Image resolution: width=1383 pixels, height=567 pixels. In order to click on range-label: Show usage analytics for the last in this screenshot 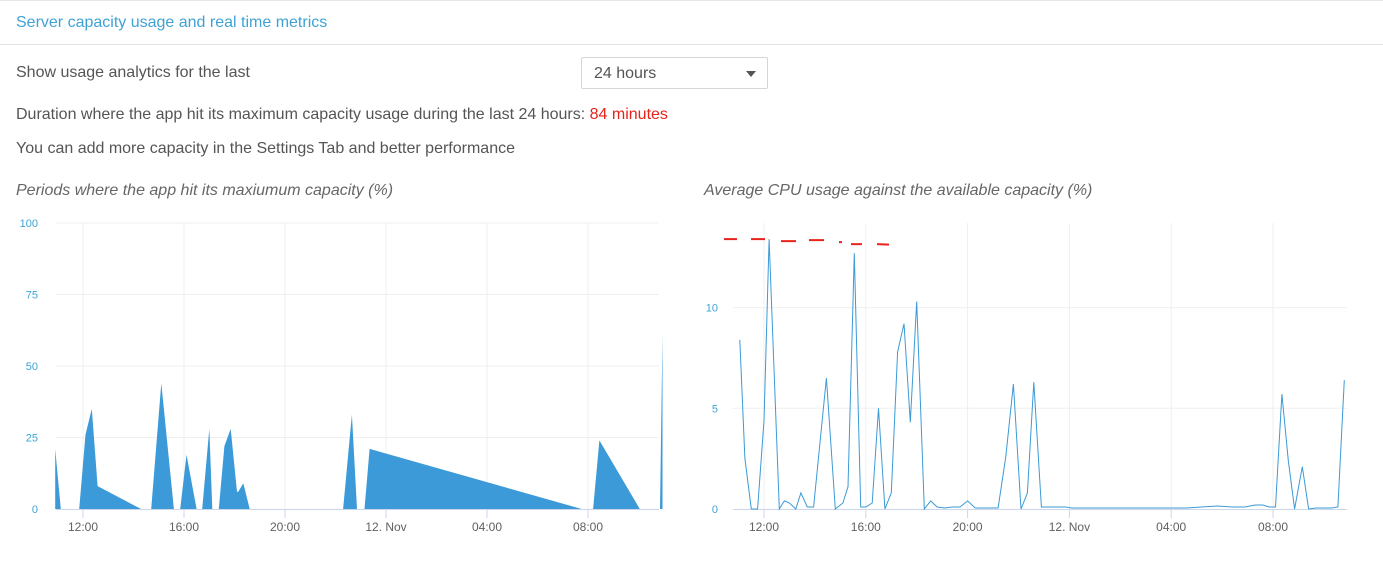, I will do `click(133, 72)`.